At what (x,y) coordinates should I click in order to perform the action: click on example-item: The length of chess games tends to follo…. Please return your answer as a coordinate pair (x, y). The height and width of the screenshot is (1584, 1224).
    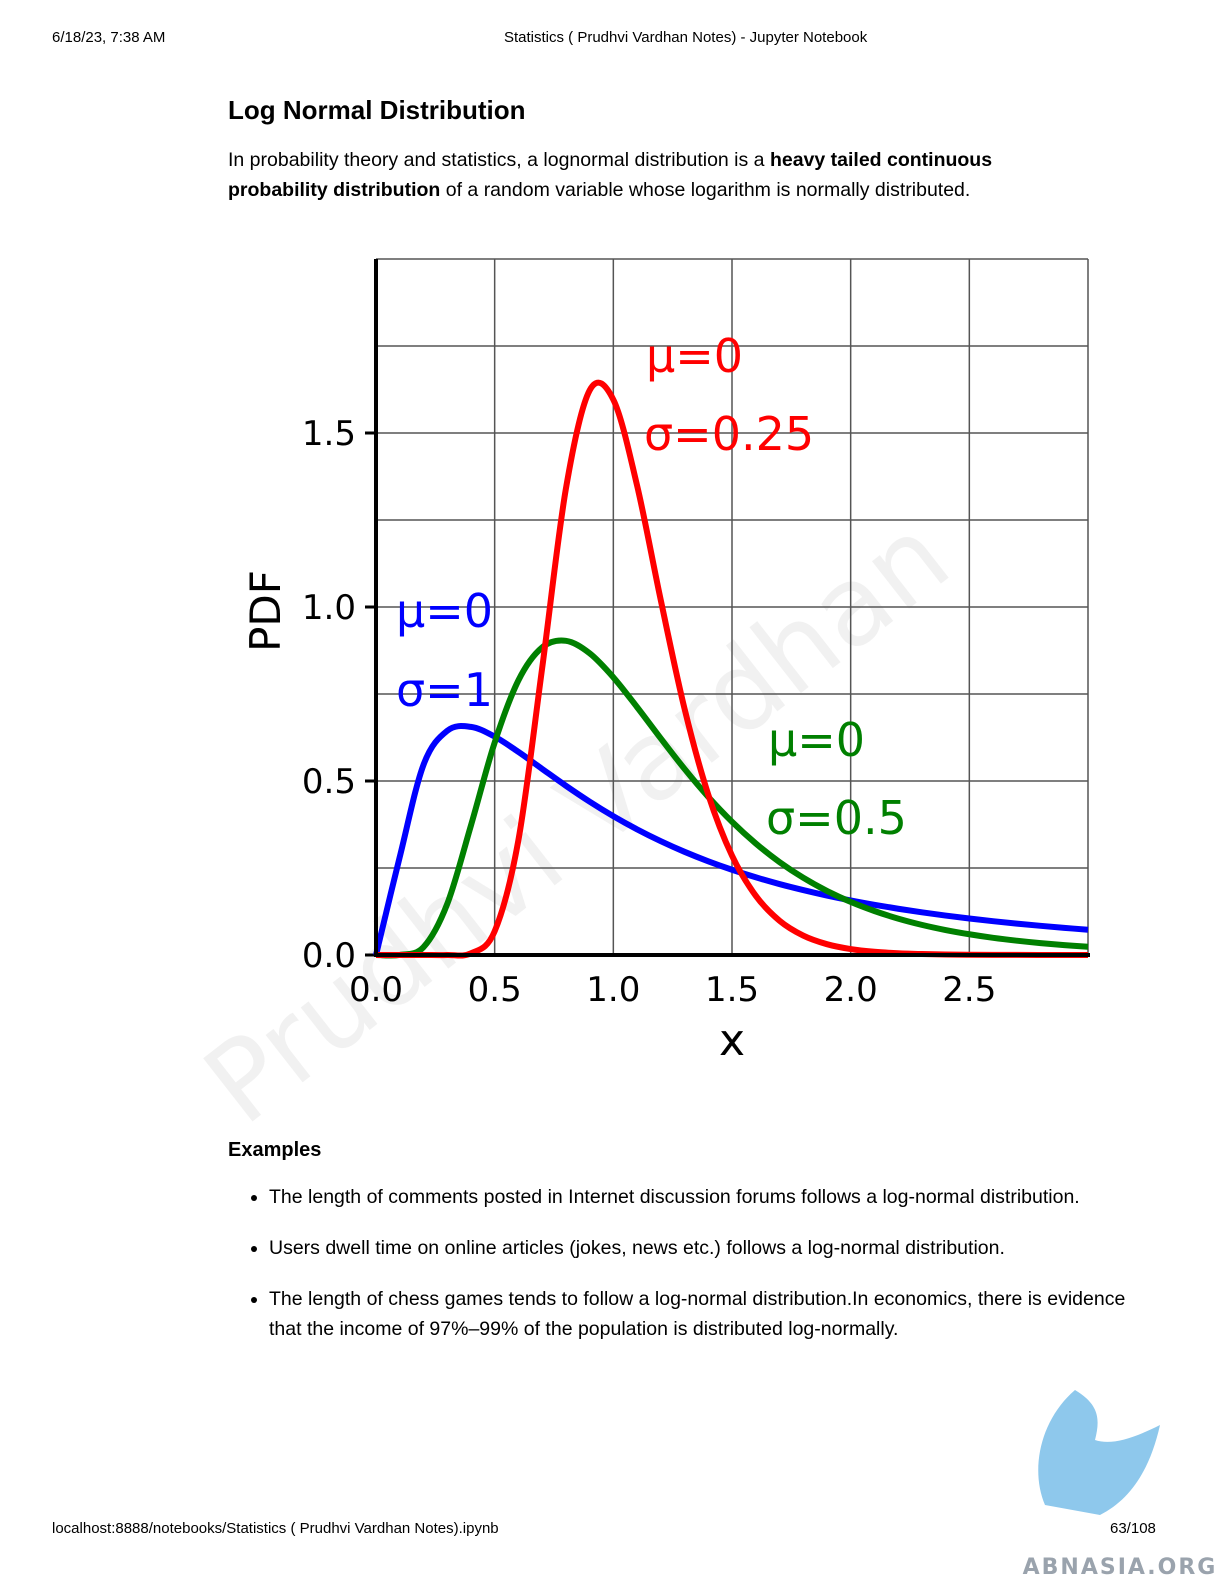
    Looking at the image, I should click on (704, 1314).